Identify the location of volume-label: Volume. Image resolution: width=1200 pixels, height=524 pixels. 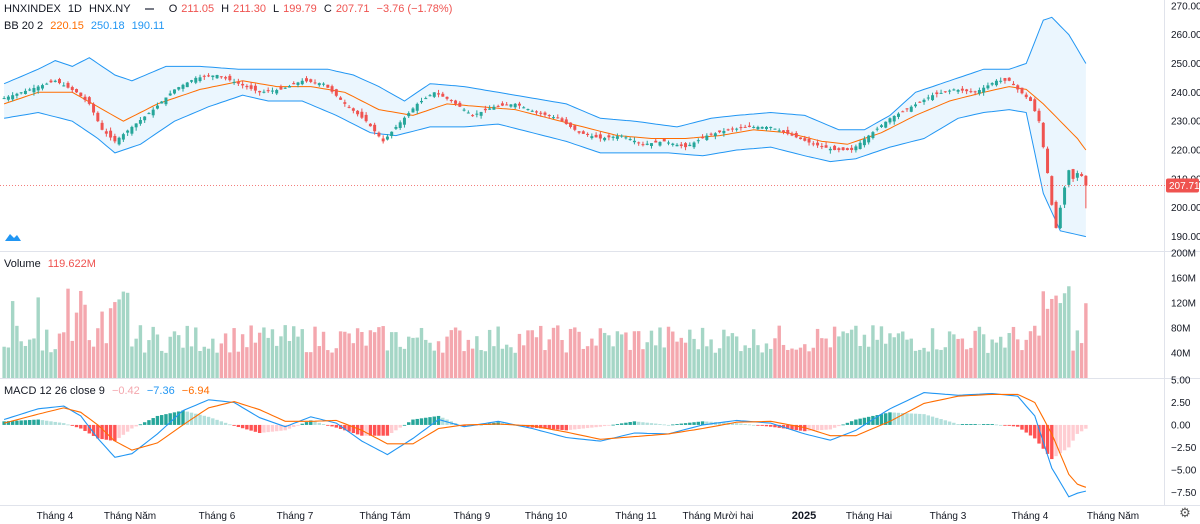
(22, 264).